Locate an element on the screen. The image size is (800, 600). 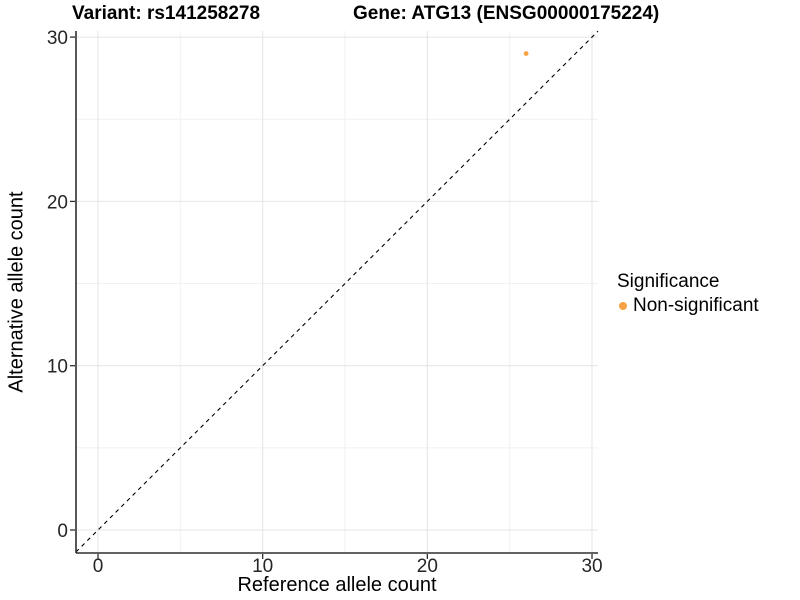
y-tick-label: 20 is located at coordinates (57, 202).